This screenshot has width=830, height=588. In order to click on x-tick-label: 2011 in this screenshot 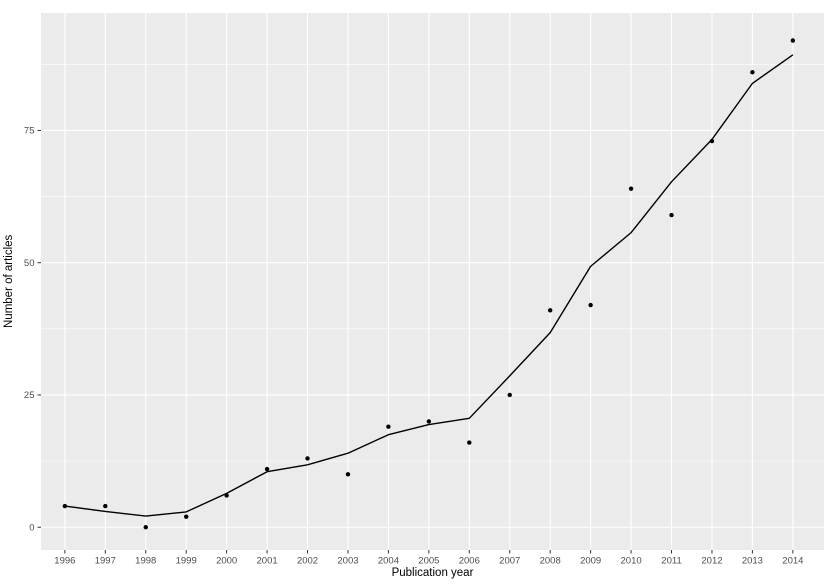, I will do `click(671, 561)`.